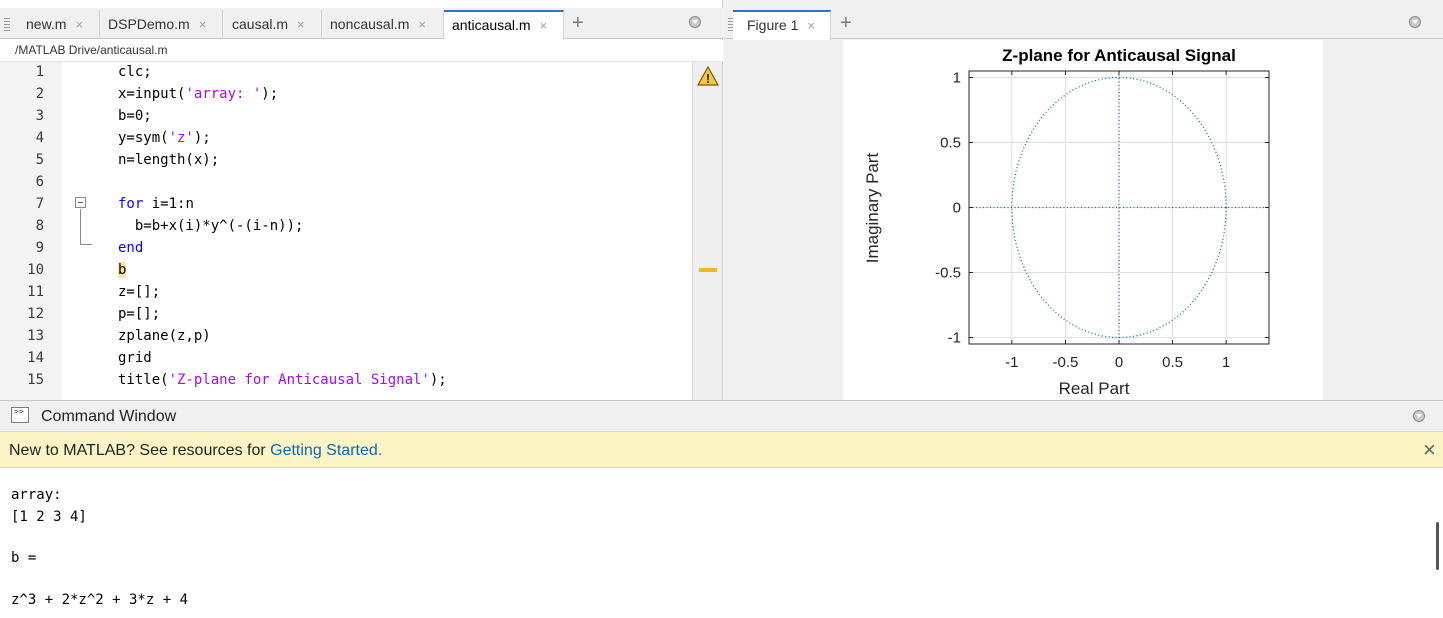 The width and height of the screenshot is (1443, 618). I want to click on x-tick-label: -0.5, so click(1065, 362).